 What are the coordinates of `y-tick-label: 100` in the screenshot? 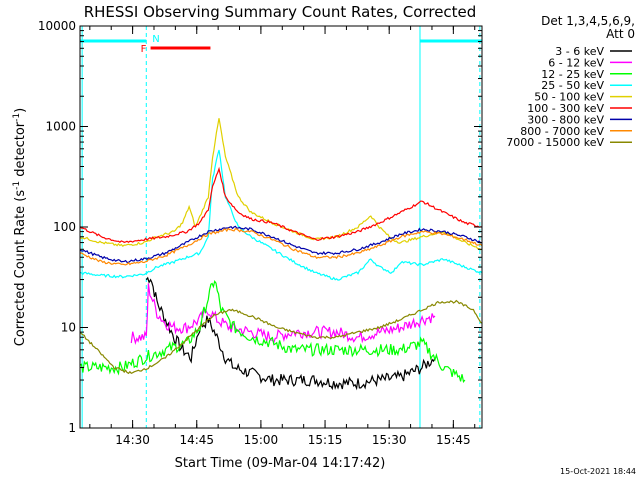 It's located at (64, 227).